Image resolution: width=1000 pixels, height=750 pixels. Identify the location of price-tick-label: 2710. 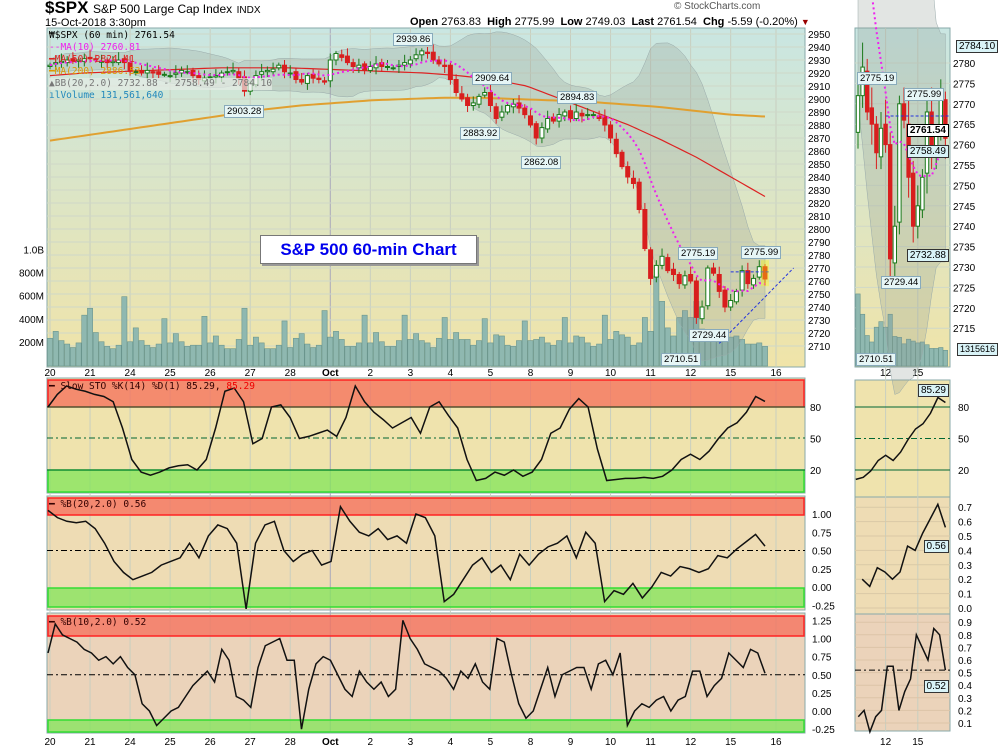
(819, 347).